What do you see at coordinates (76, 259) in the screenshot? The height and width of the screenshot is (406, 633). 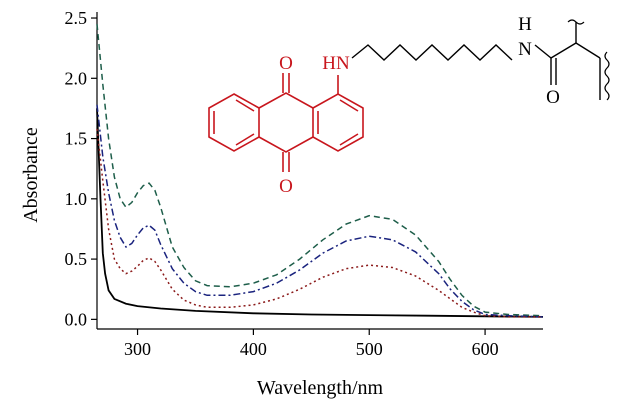 I see `y-tick-label: 0.5` at bounding box center [76, 259].